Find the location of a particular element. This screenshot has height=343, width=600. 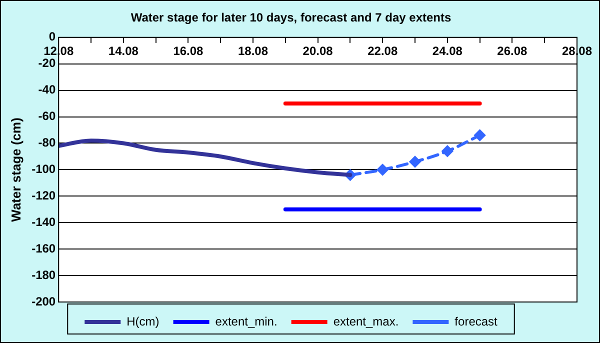

y-axis-title: Water stage (cm) is located at coordinates (16, 170).